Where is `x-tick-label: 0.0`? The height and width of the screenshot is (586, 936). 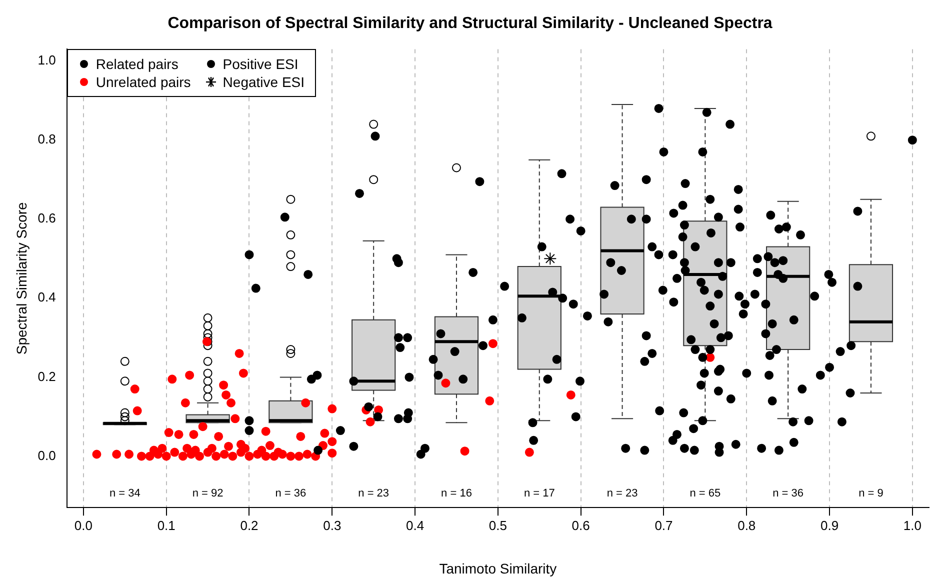 x-tick-label: 0.0 is located at coordinates (83, 525).